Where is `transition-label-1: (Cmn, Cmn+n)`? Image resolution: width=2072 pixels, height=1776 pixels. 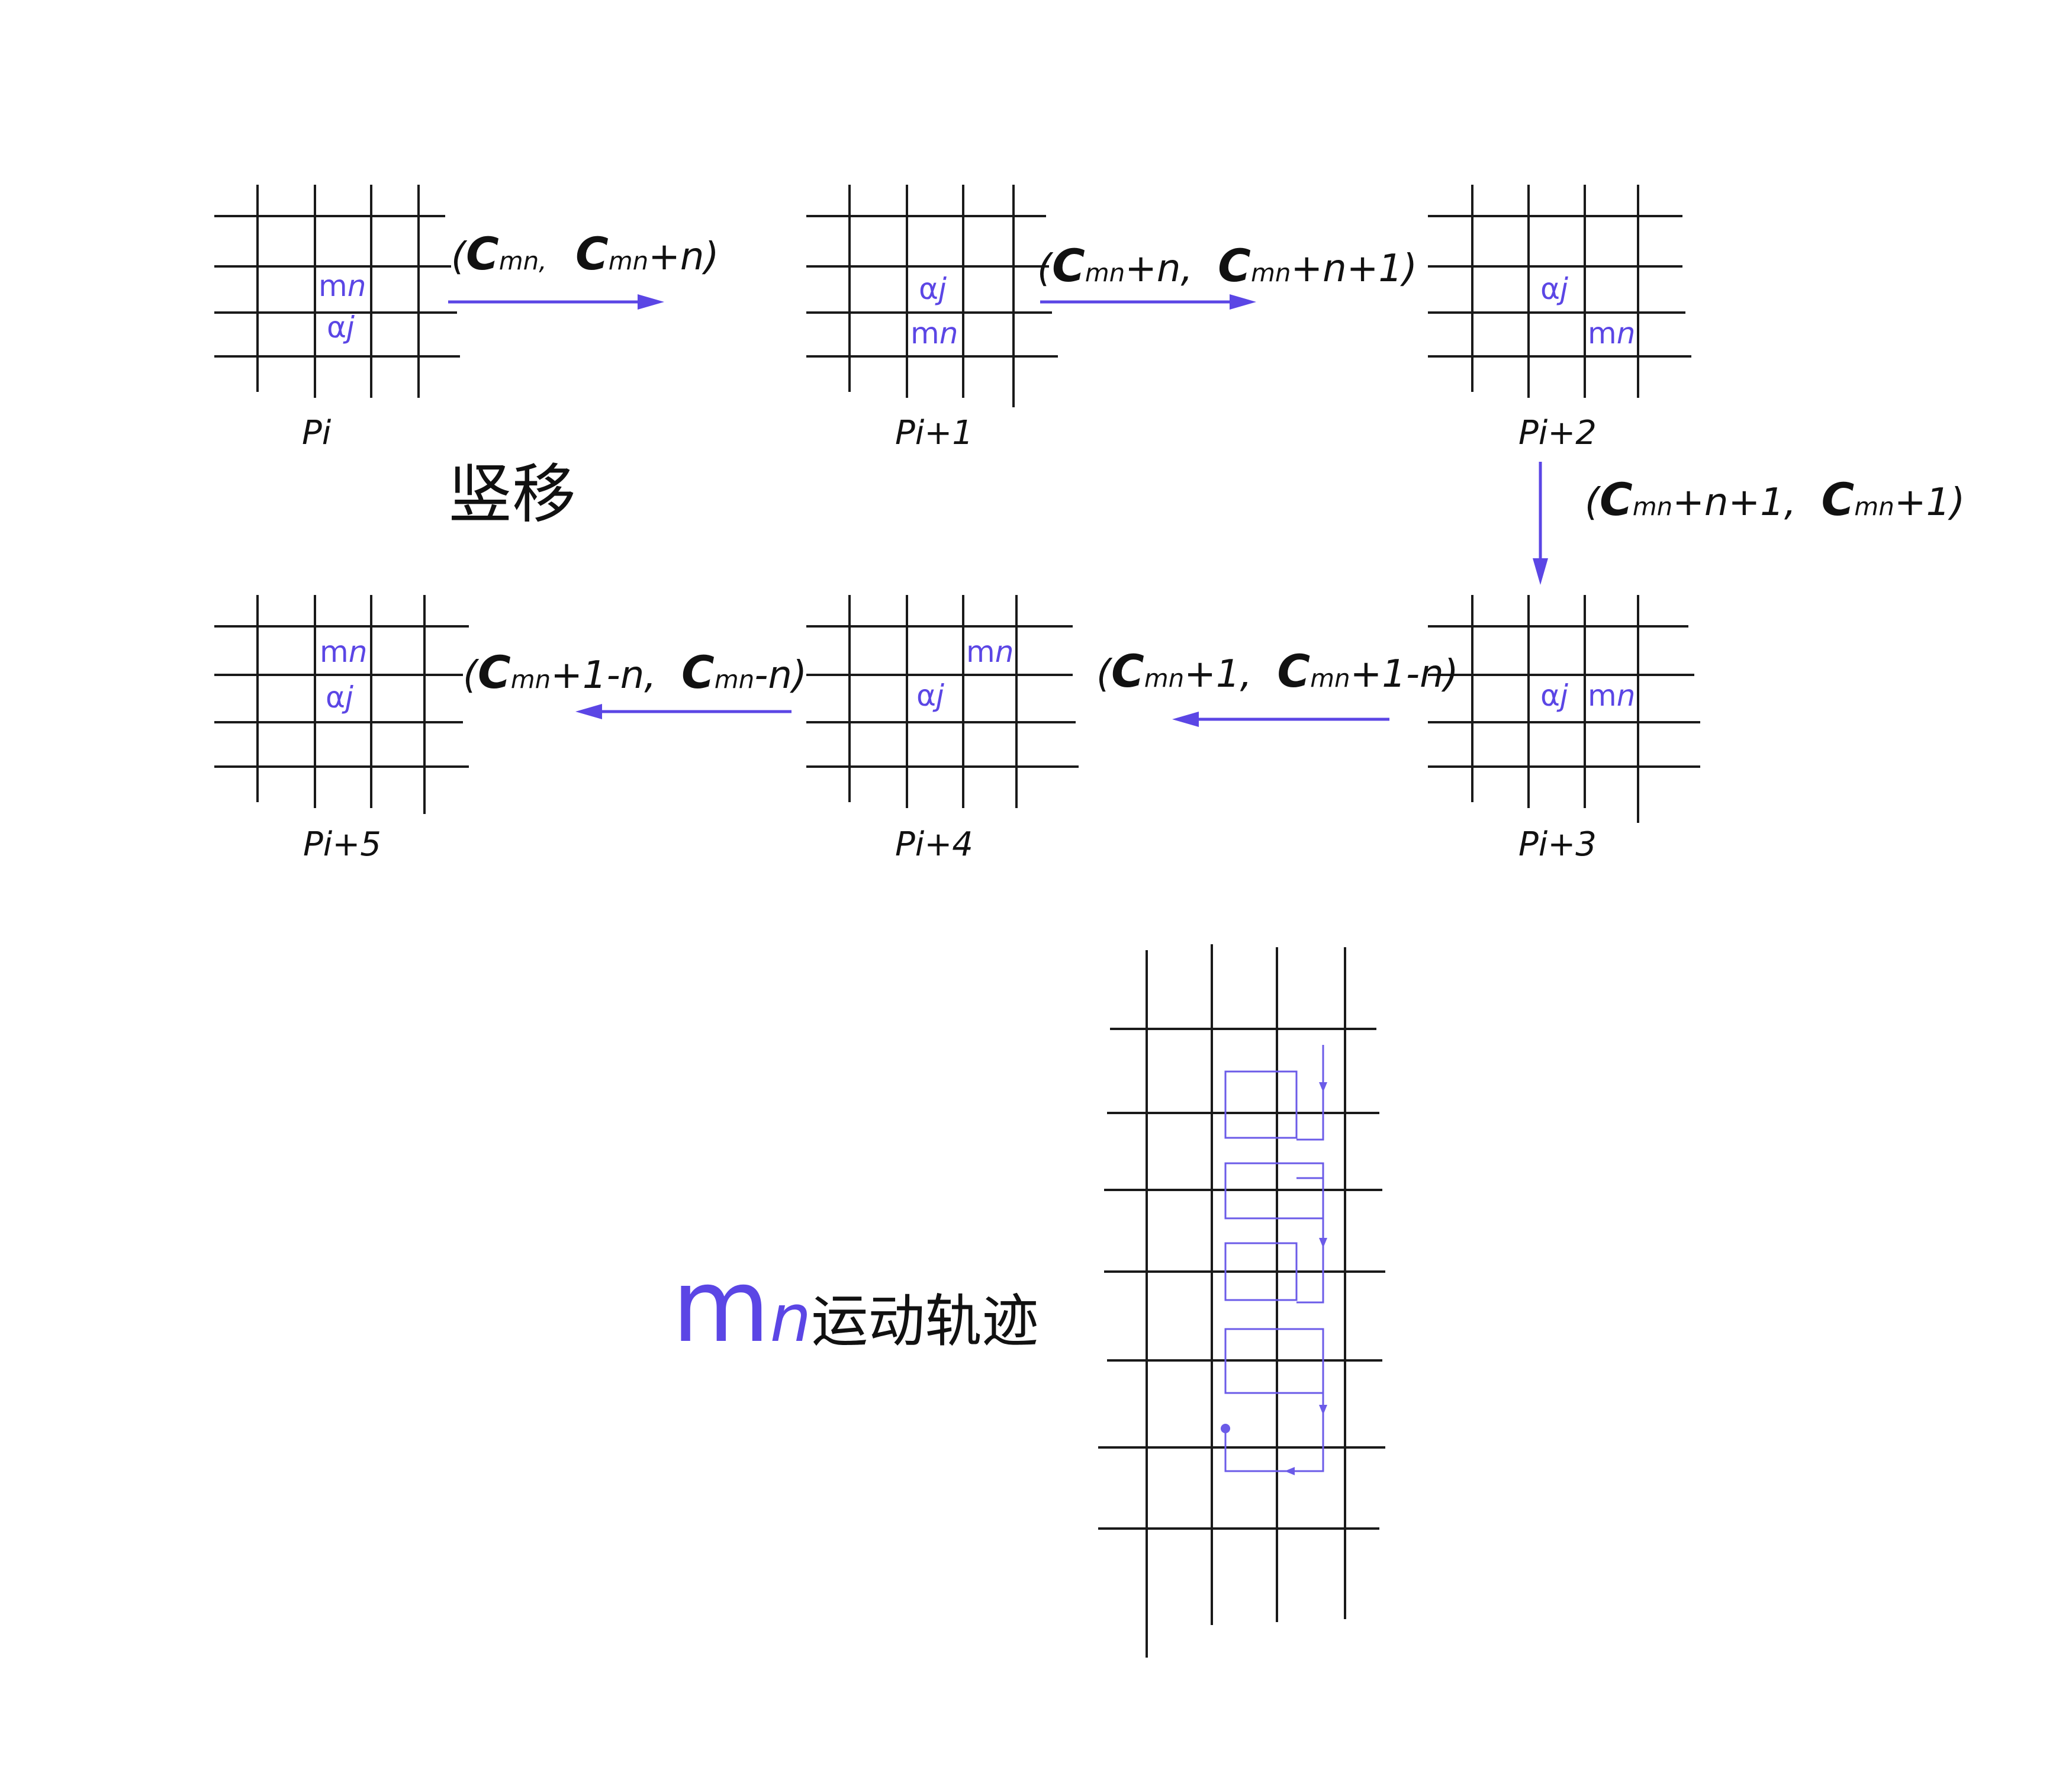
transition-label-1: (Cmn, Cmn+n) is located at coordinates (585, 253).